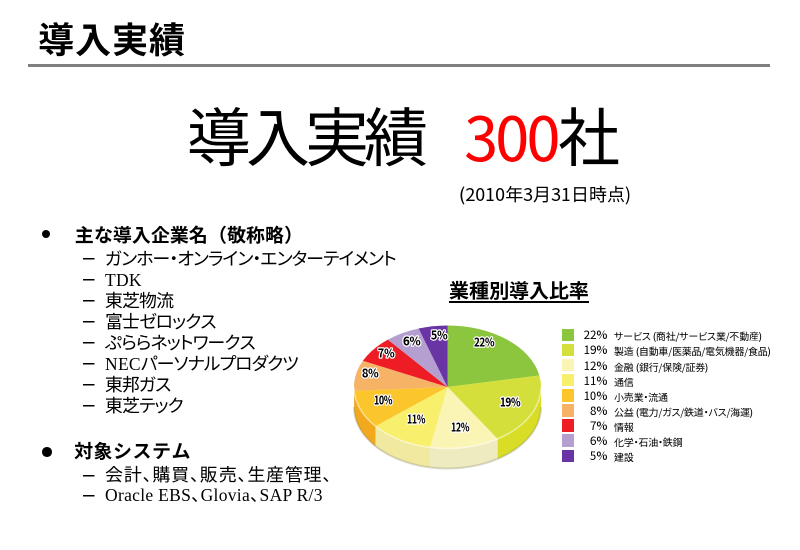  Describe the element at coordinates (416, 418) in the screenshot. I see `svg-text: 11%` at that location.